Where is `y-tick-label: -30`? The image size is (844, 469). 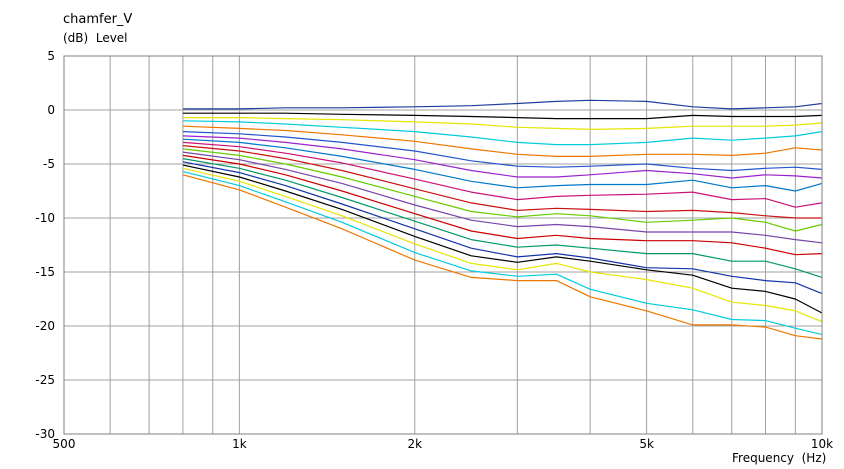 y-tick-label: -30 is located at coordinates (45, 434).